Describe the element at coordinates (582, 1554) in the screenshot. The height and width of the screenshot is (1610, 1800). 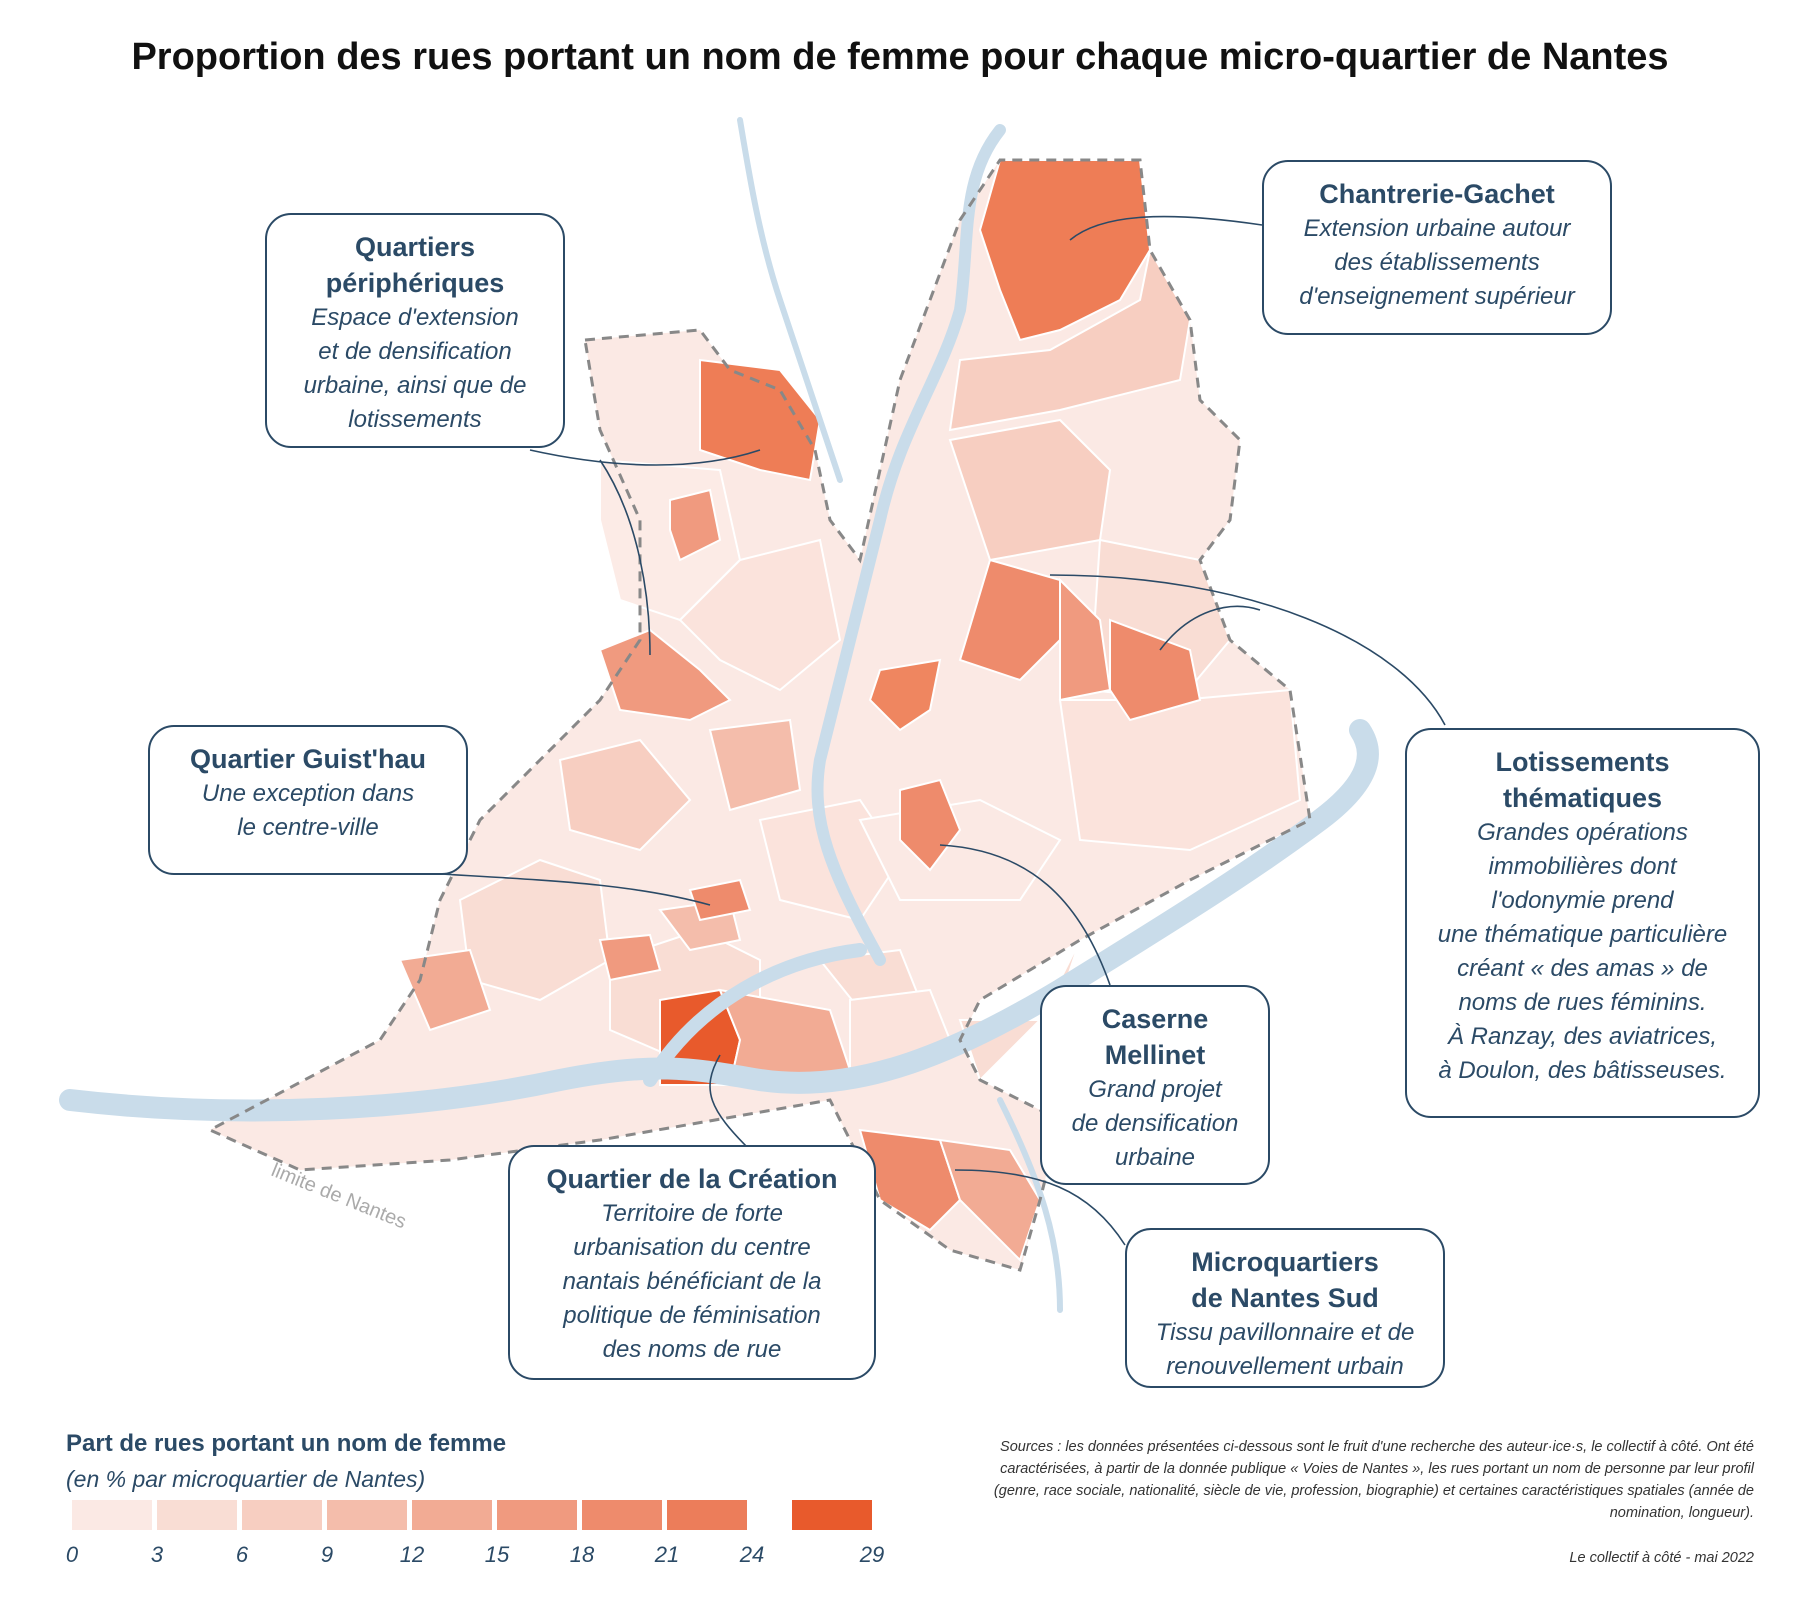
I see `legend-tick-label: 18` at that location.